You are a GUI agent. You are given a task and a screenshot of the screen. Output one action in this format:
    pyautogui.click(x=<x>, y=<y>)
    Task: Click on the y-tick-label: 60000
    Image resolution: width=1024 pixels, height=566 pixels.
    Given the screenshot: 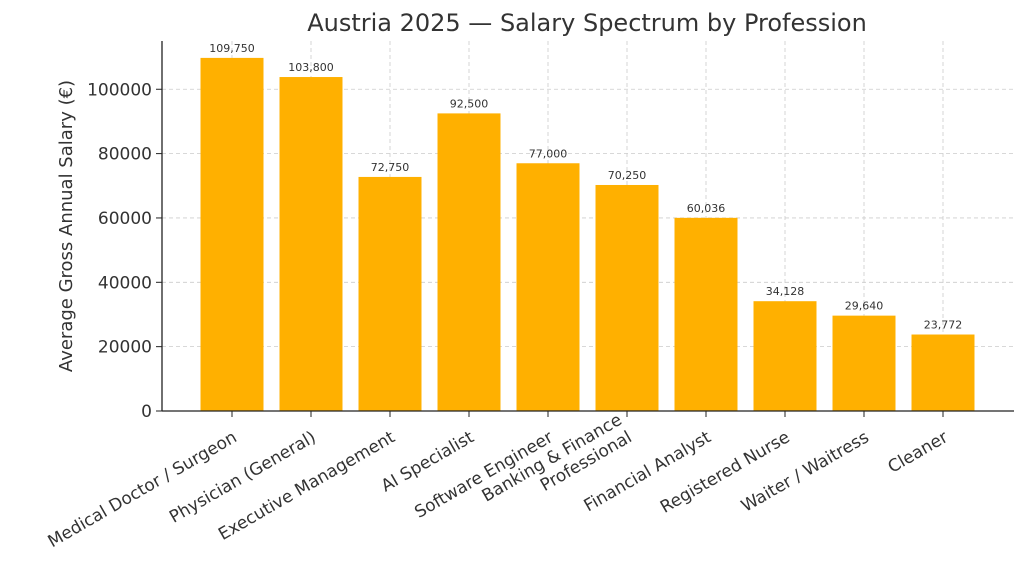 What is the action you would take?
    pyautogui.click(x=125, y=219)
    